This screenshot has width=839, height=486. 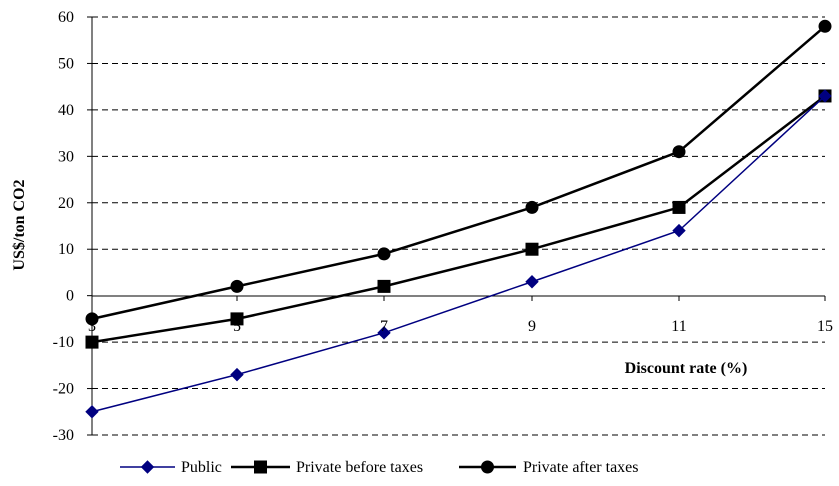 I want to click on y-tick-label: -20, so click(x=63, y=389).